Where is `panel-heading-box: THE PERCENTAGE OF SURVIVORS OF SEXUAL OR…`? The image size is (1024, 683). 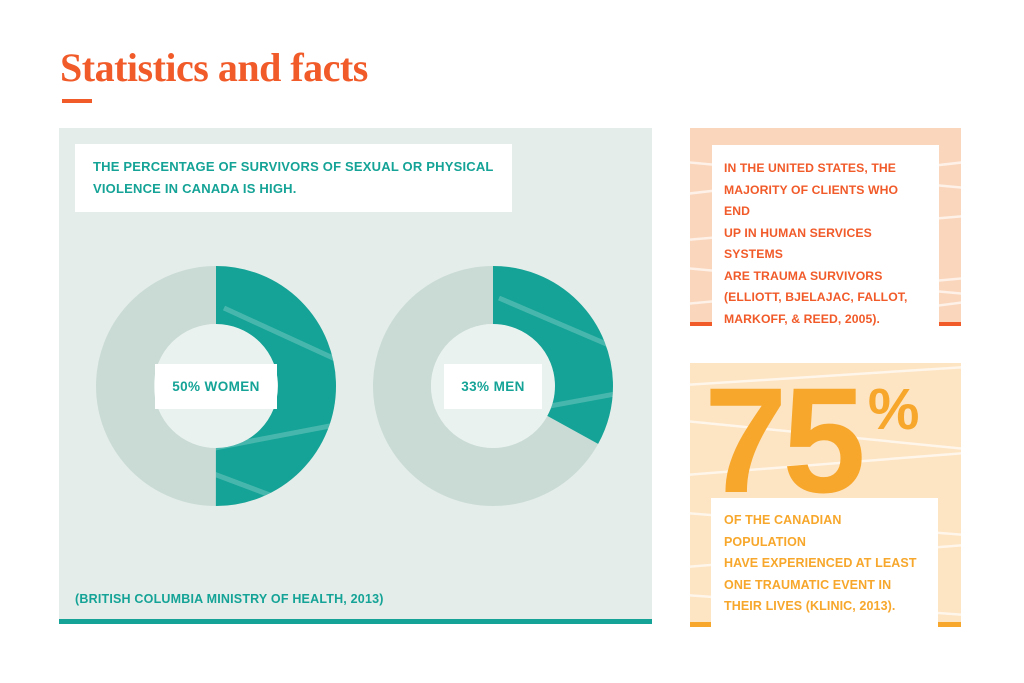
panel-heading-box: THE PERCENTAGE OF SURVIVORS OF SEXUAL OR… is located at coordinates (293, 178).